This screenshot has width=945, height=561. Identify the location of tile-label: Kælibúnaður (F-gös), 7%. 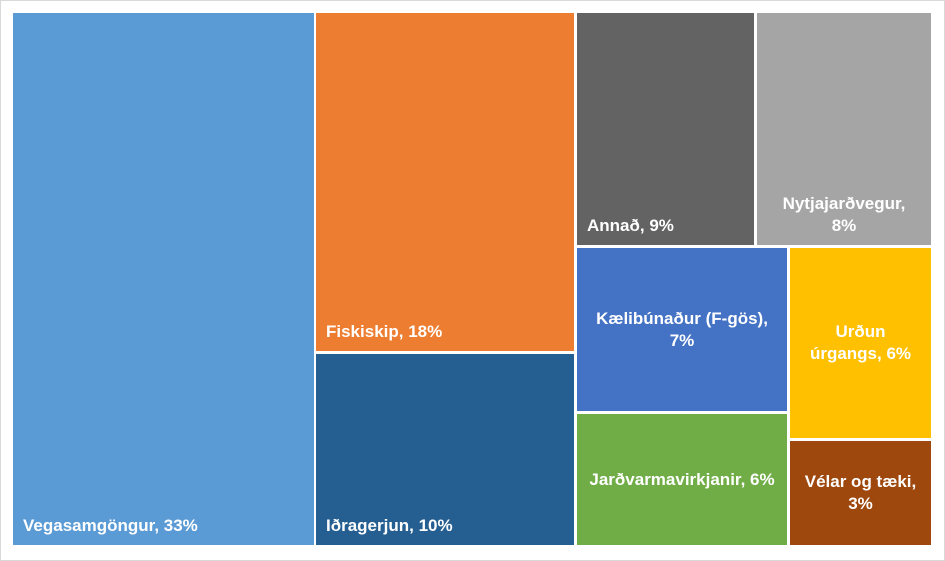
(682, 329).